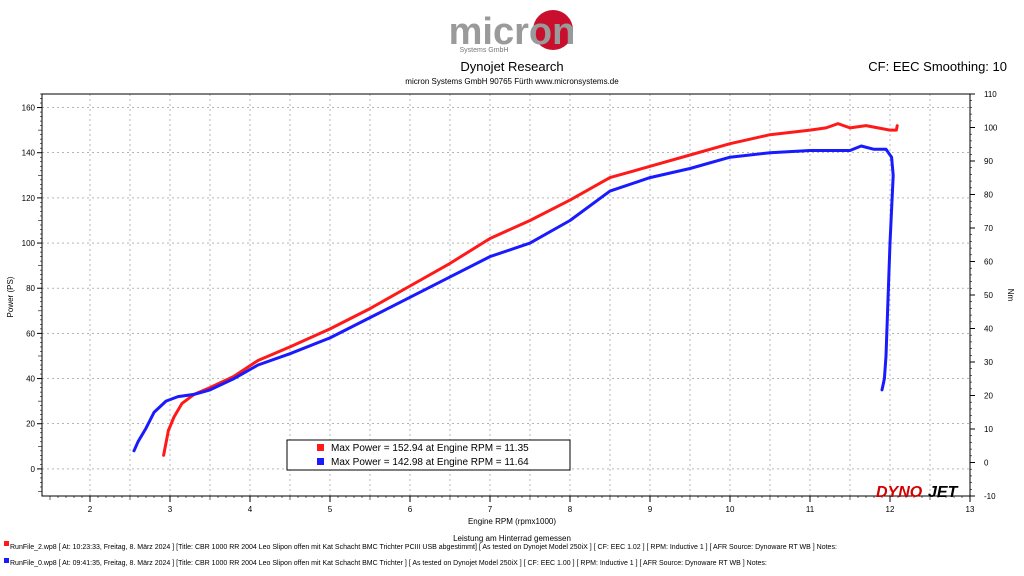 The image size is (1024, 576). Describe the element at coordinates (90, 509) in the screenshot. I see `x-tick-label: 2` at that location.